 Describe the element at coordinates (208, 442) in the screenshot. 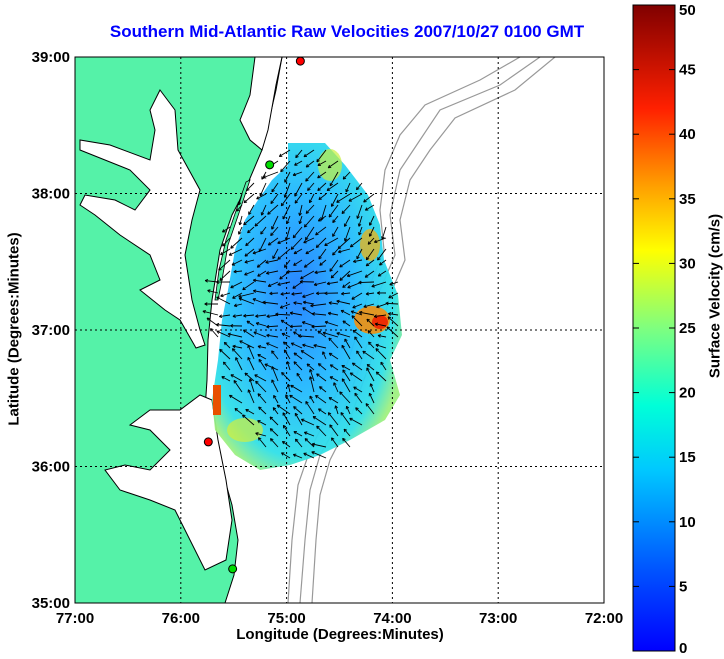

I see `station-marker` at that location.